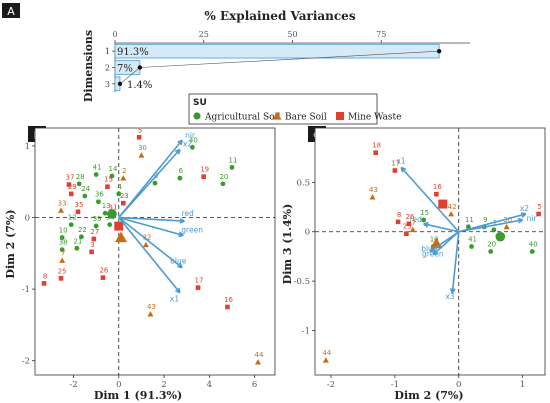  I want to click on panel-c-ytick-label: -1, so click(306, 332).